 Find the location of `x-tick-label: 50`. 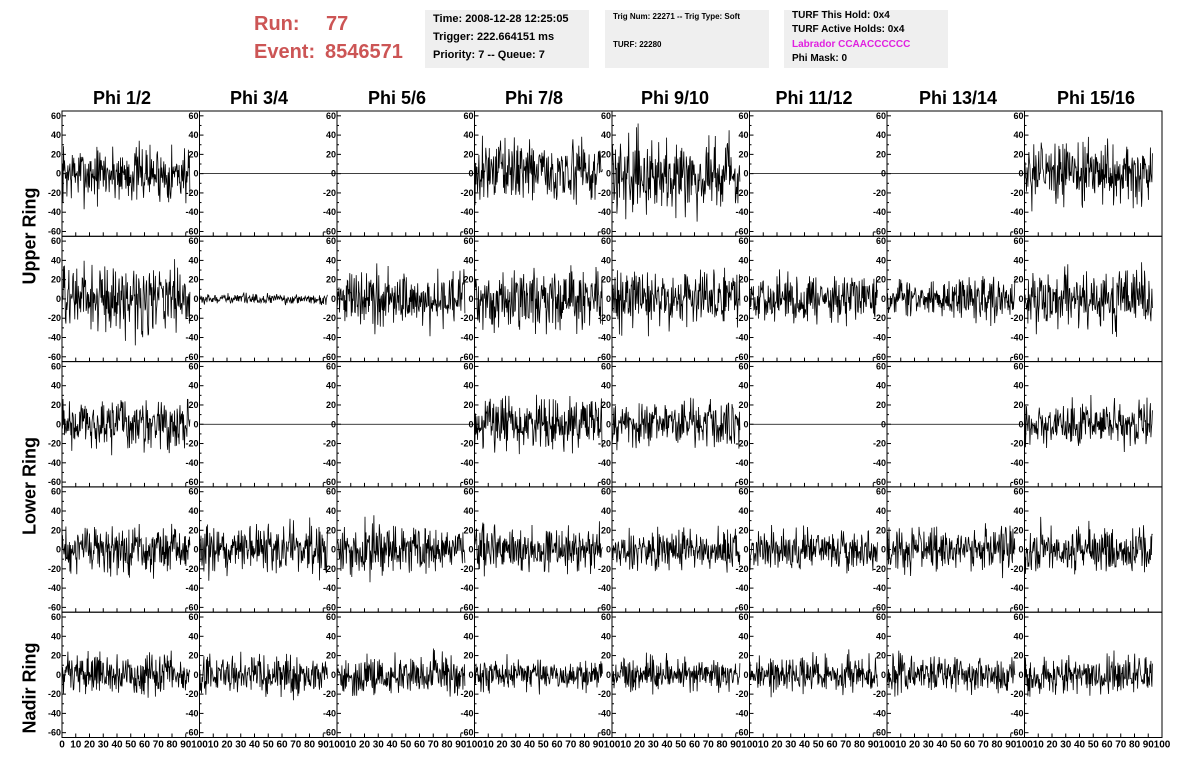

x-tick-label: 50 is located at coordinates (131, 745).